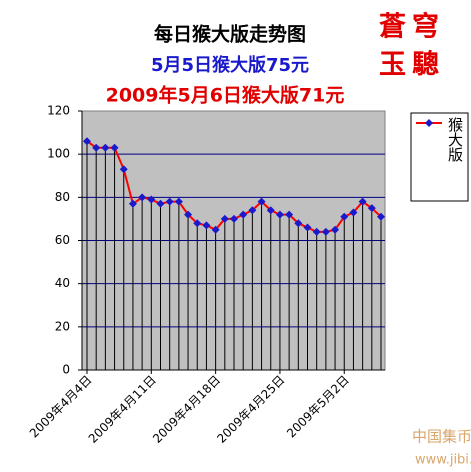  Describe the element at coordinates (230, 65) in the screenshot. I see `chart-subtitle: 5月5日猴大版75元` at that location.